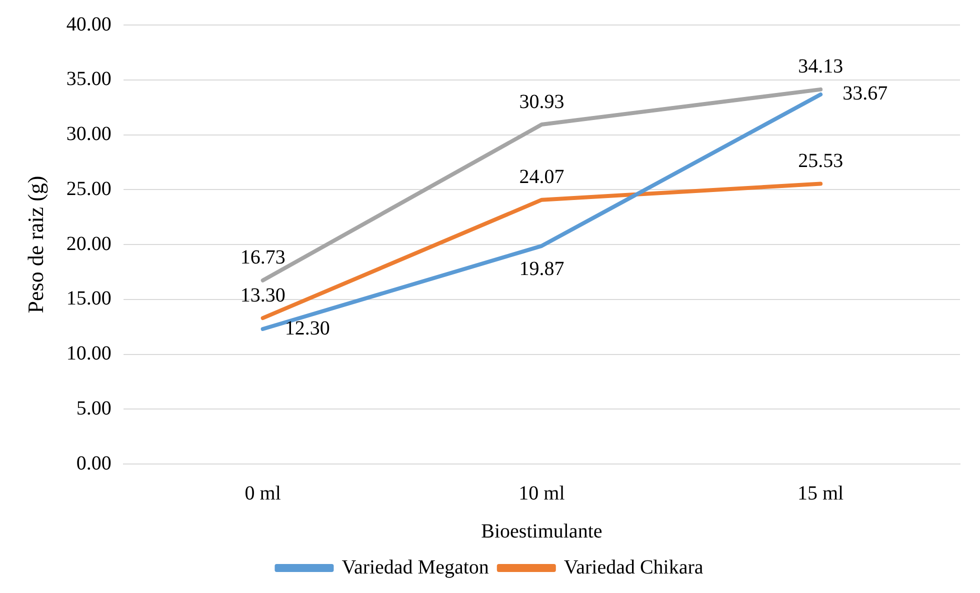 The width and height of the screenshot is (980, 593). I want to click on x-tick-label: 10 ml, so click(542, 493).